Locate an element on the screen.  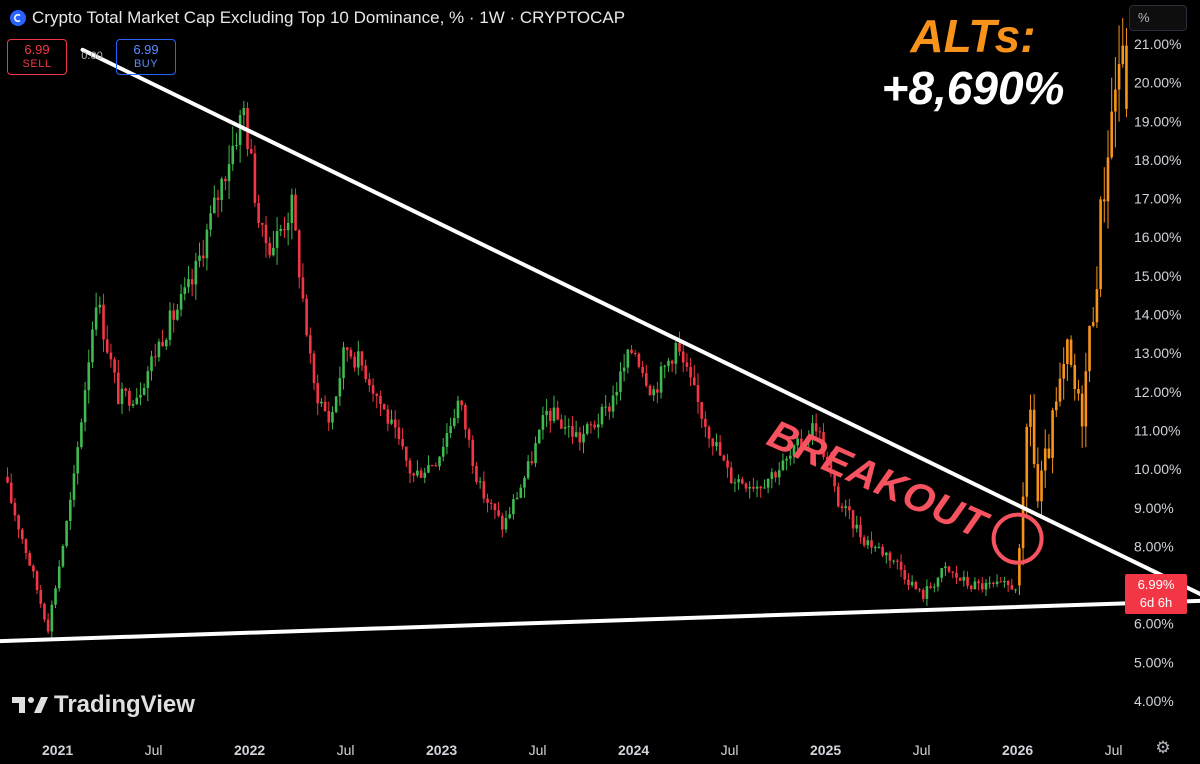
tradingview-logo-icon is located at coordinates (30, 705).